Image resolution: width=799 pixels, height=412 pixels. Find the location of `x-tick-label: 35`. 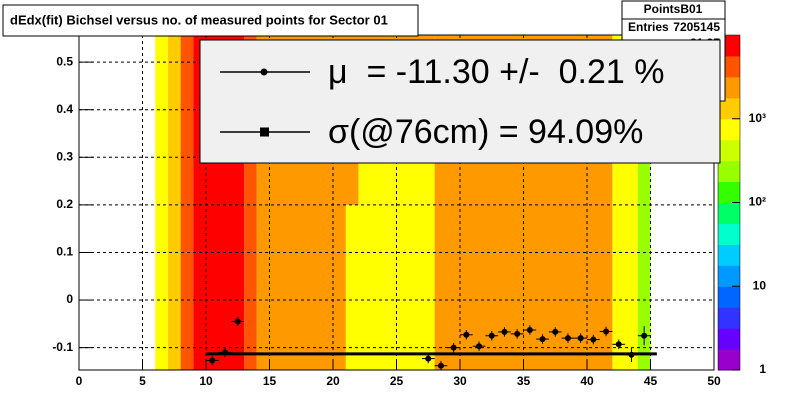

x-tick-label: 35 is located at coordinates (524, 381).